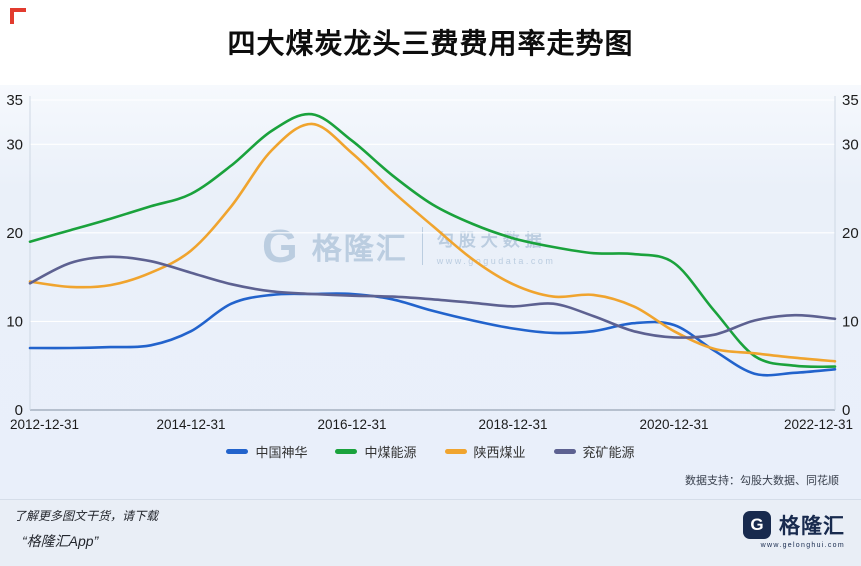  What do you see at coordinates (18, 16) in the screenshot?
I see `corner-brand-icon` at bounding box center [18, 16].